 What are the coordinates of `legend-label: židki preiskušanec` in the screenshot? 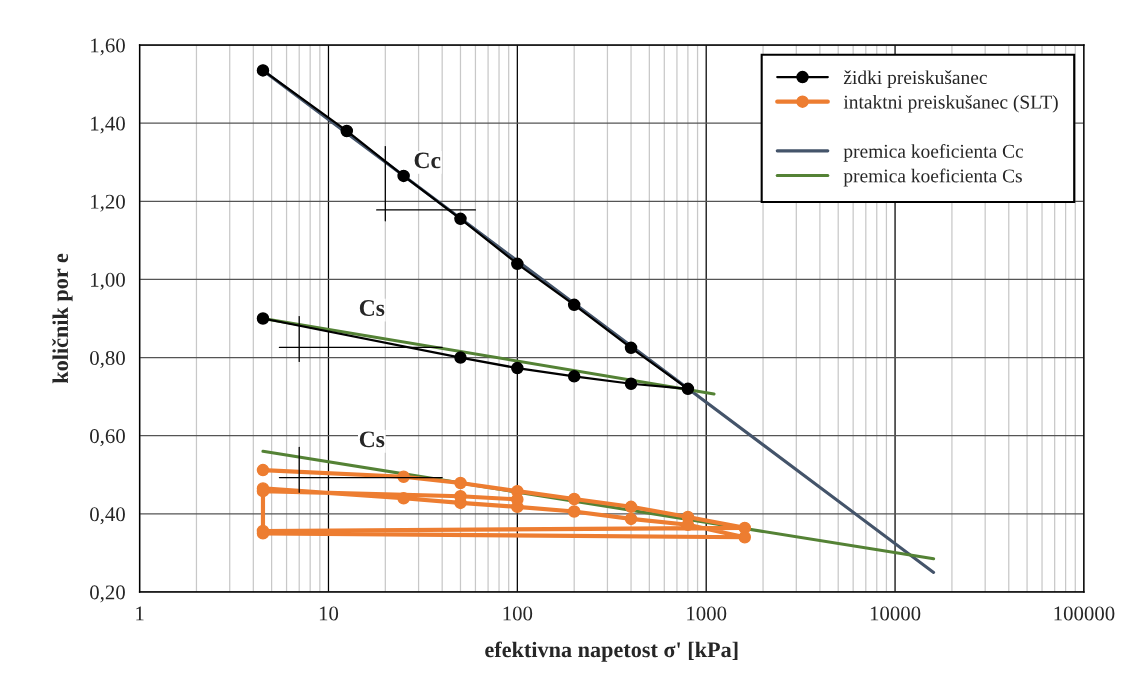 It's located at (915, 79).